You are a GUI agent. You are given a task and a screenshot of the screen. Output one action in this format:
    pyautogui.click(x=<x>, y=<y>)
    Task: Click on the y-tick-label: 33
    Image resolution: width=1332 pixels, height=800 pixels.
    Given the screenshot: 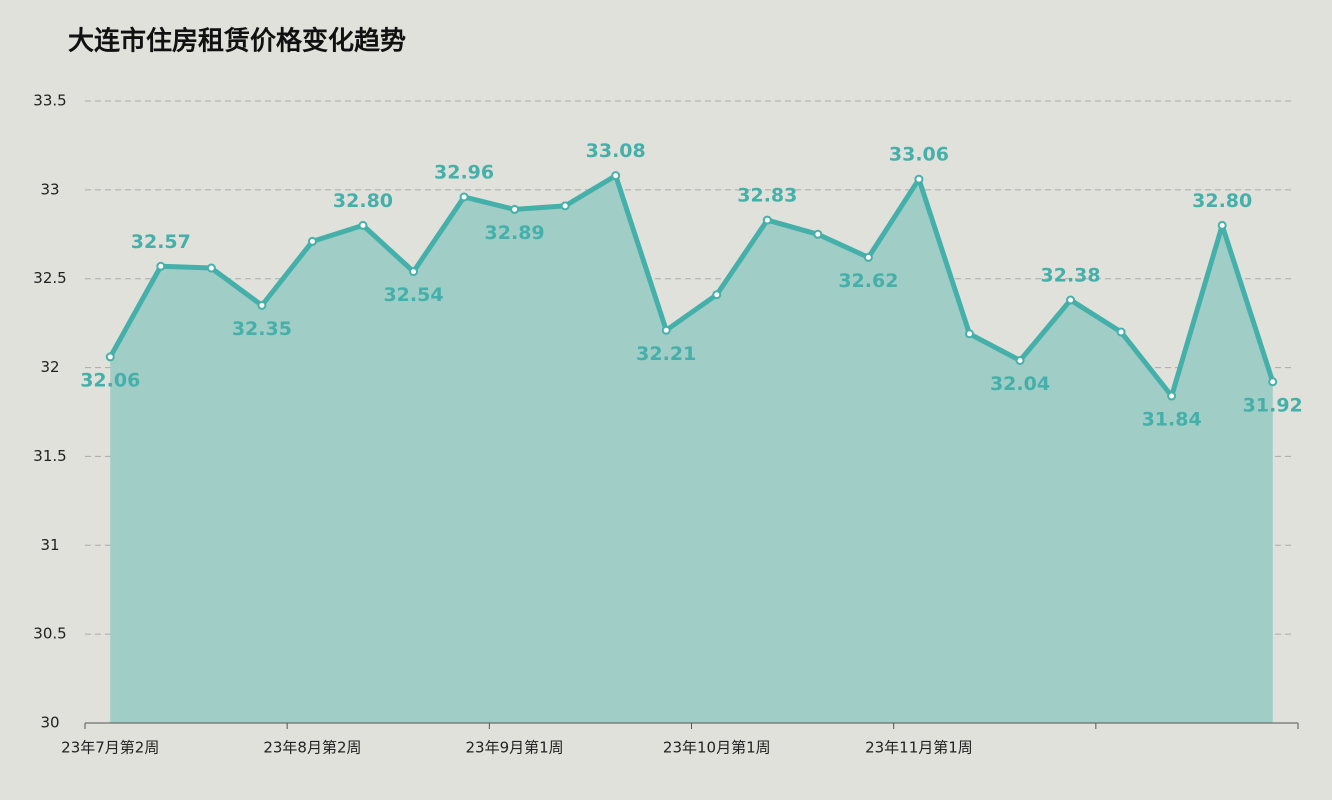 What is the action you would take?
    pyautogui.click(x=49, y=189)
    